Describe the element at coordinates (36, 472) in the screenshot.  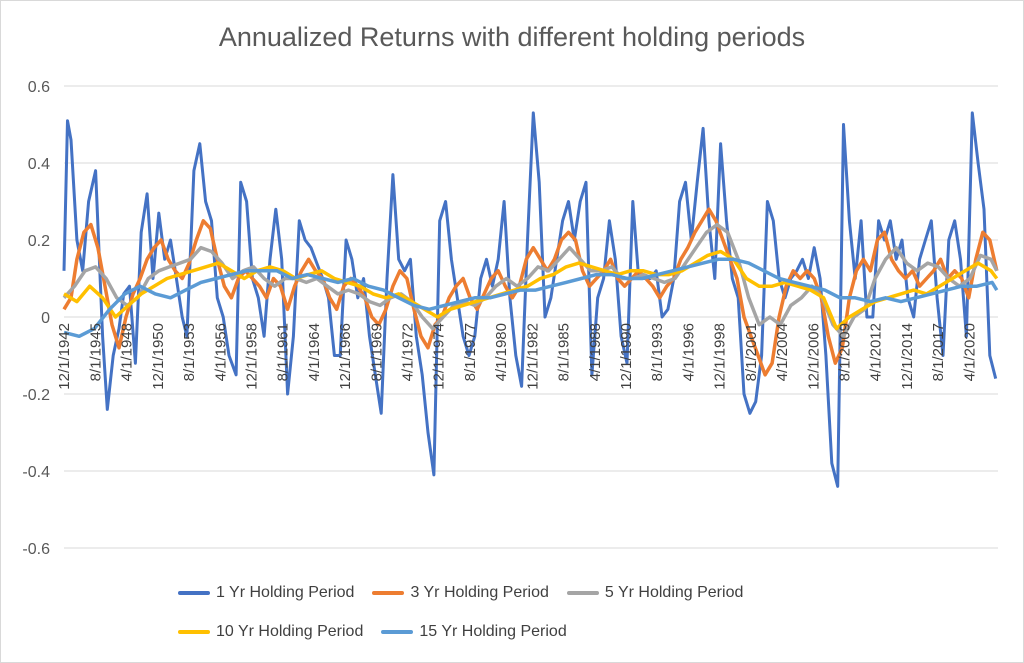
I see `y-tick-label: -0.4` at that location.